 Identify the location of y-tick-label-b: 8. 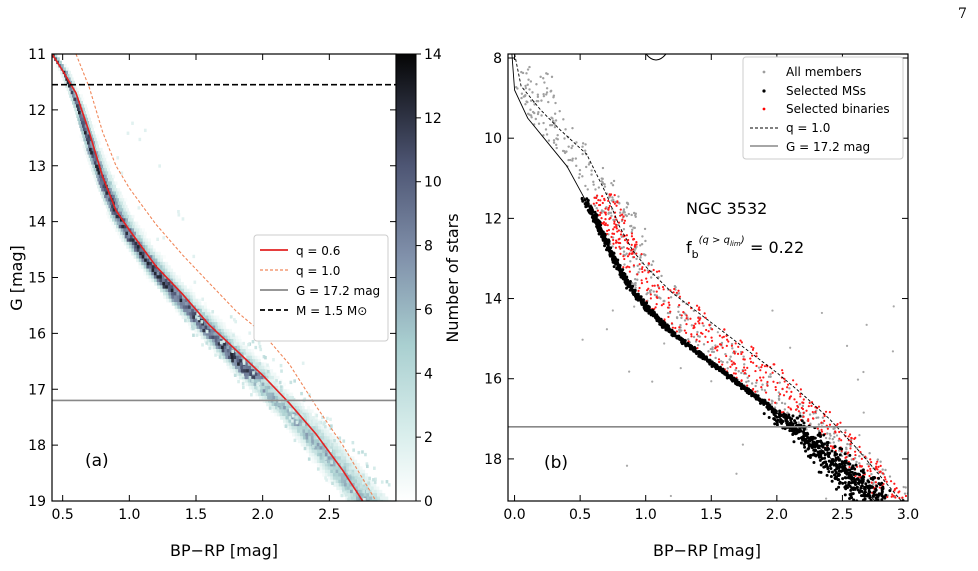
(497, 59).